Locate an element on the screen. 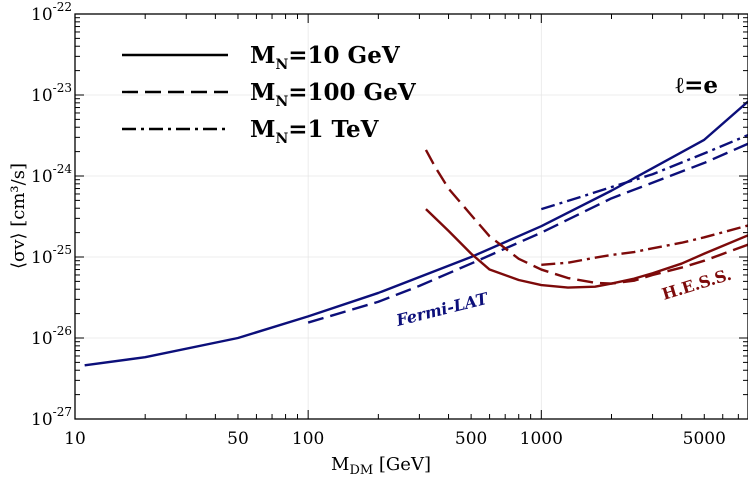 The width and height of the screenshot is (748, 482). legend-label: MN=1 TeV is located at coordinates (315, 131).